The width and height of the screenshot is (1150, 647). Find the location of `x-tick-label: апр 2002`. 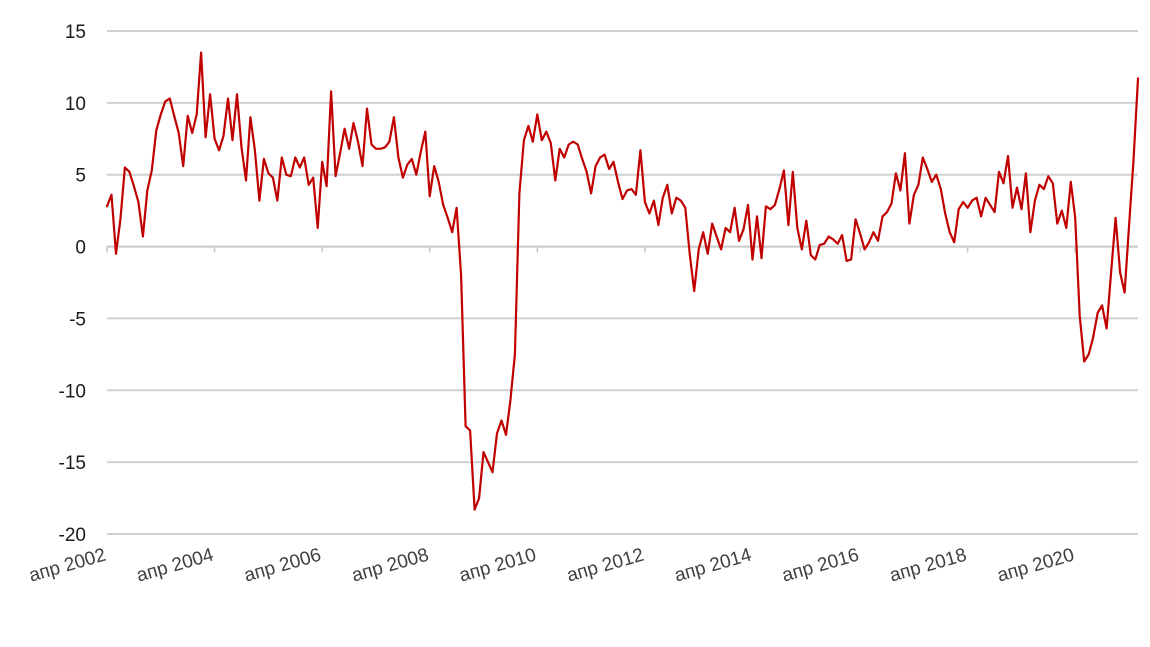

x-tick-label: апр 2002 is located at coordinates (68, 566).